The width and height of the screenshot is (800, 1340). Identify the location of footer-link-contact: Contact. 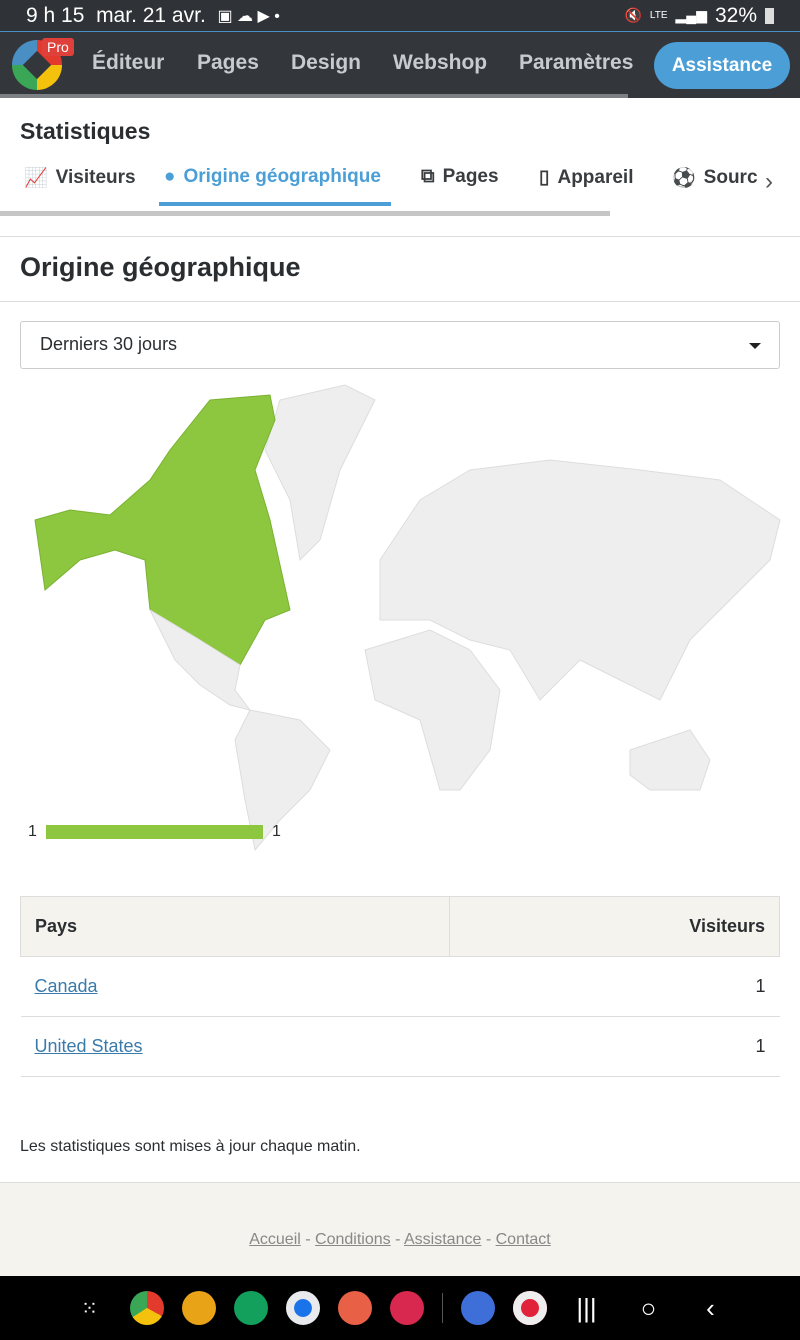
(523, 1239).